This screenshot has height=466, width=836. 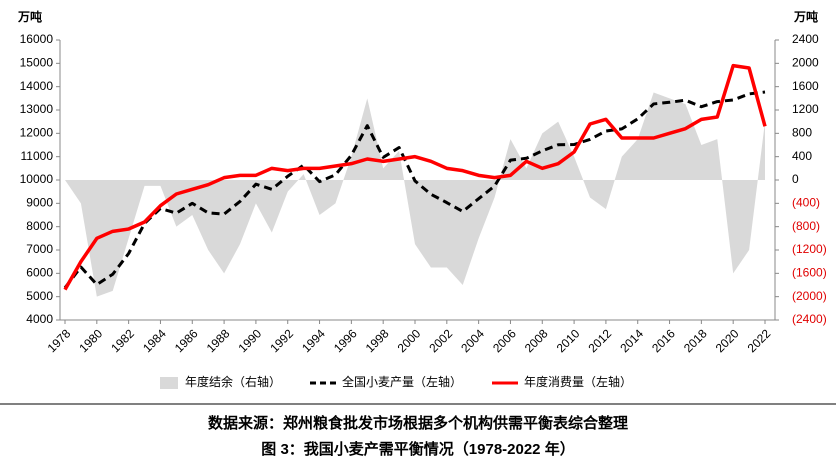 What do you see at coordinates (695, 340) in the screenshot?
I see `x-tick-label: 2018` at bounding box center [695, 340].